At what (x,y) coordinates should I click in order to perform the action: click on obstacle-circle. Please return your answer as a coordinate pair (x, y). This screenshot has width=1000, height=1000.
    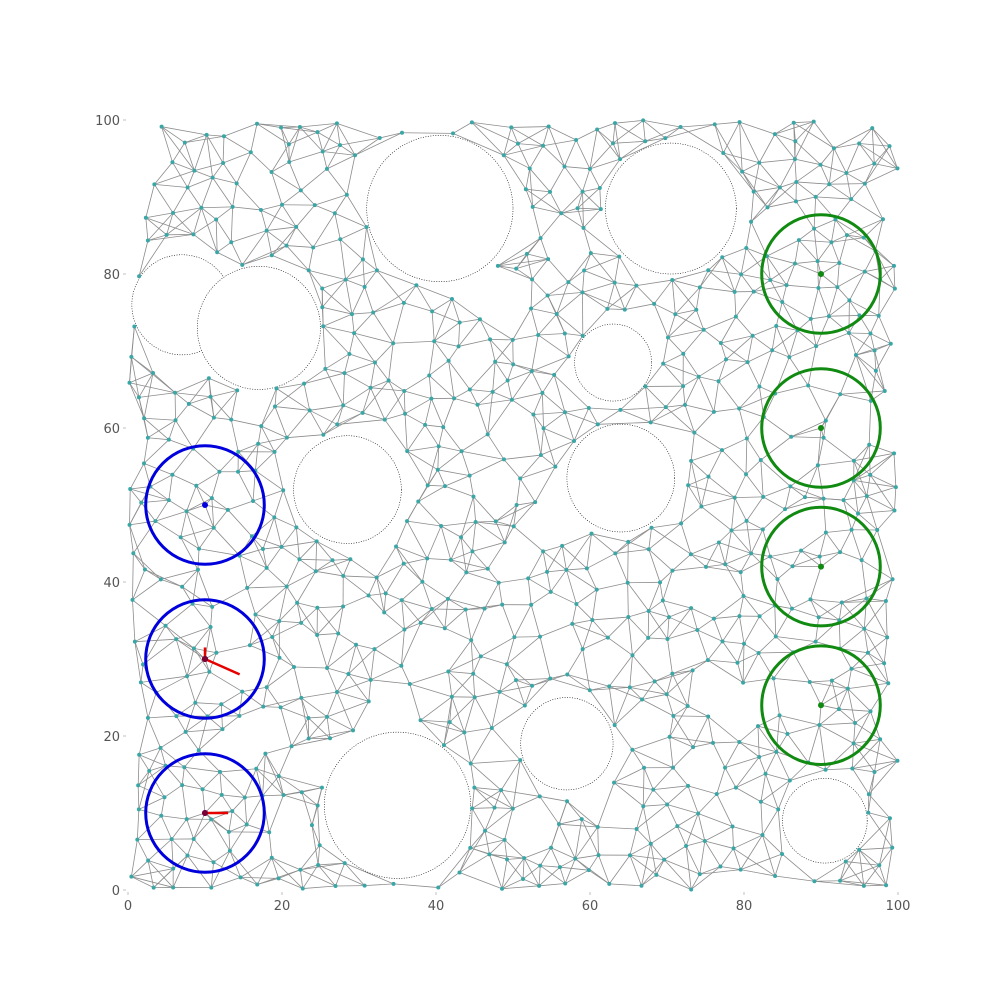
    Looking at the image, I should click on (671, 208).